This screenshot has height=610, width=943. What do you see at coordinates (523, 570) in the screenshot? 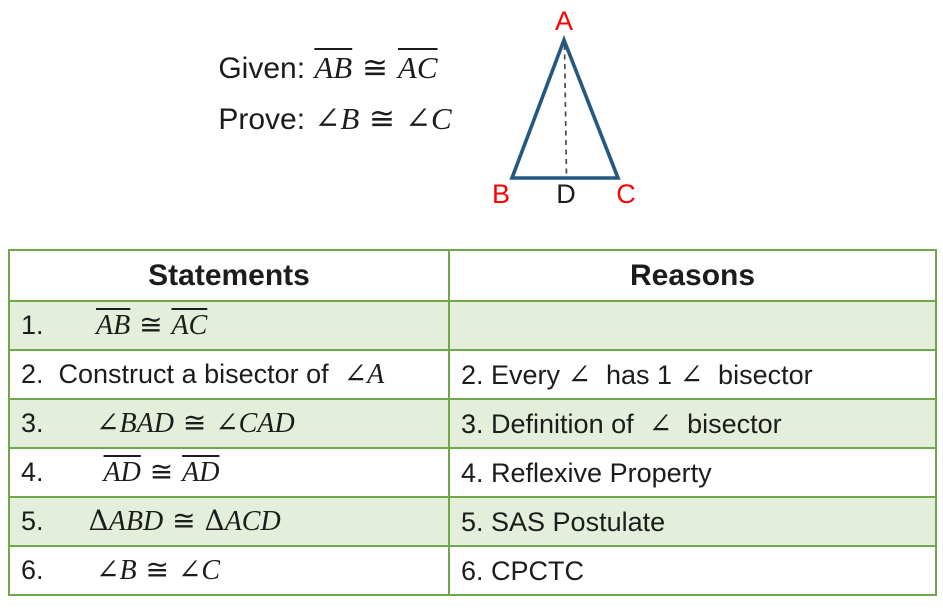
I see `text-segment: 6. CPCTC` at bounding box center [523, 570].